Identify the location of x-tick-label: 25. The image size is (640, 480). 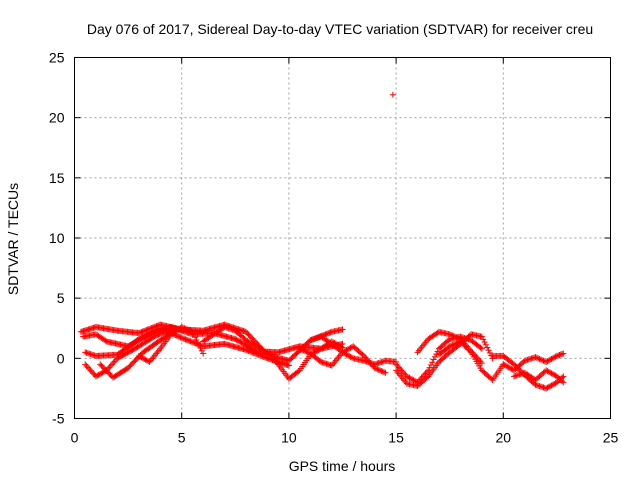
(611, 438).